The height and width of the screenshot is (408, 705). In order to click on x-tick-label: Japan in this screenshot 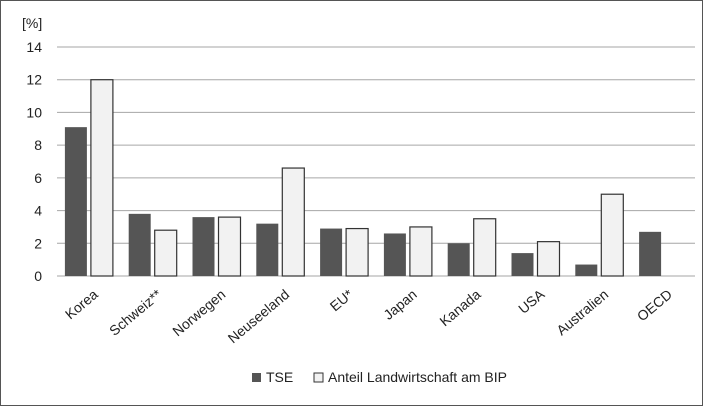, I will do `click(400, 304)`.